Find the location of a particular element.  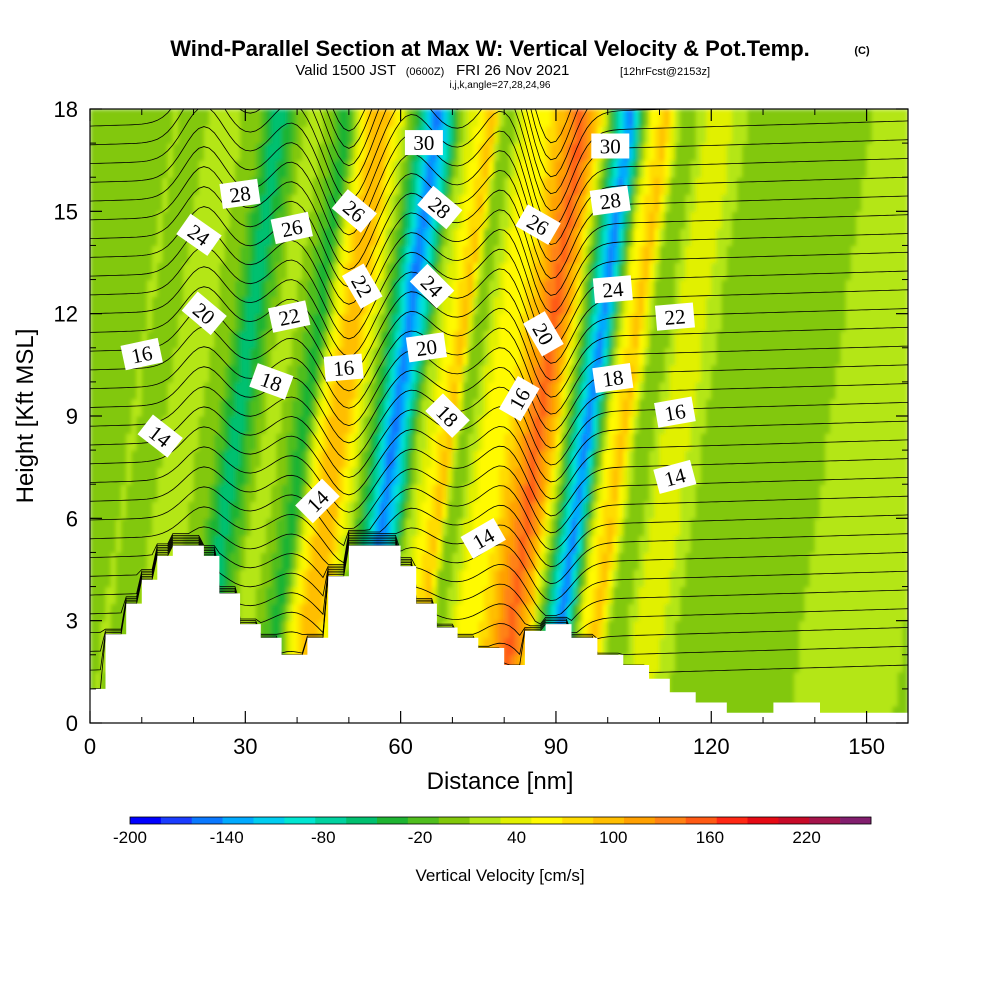

subtitle-utc: (0600Z) is located at coordinates (425, 72).